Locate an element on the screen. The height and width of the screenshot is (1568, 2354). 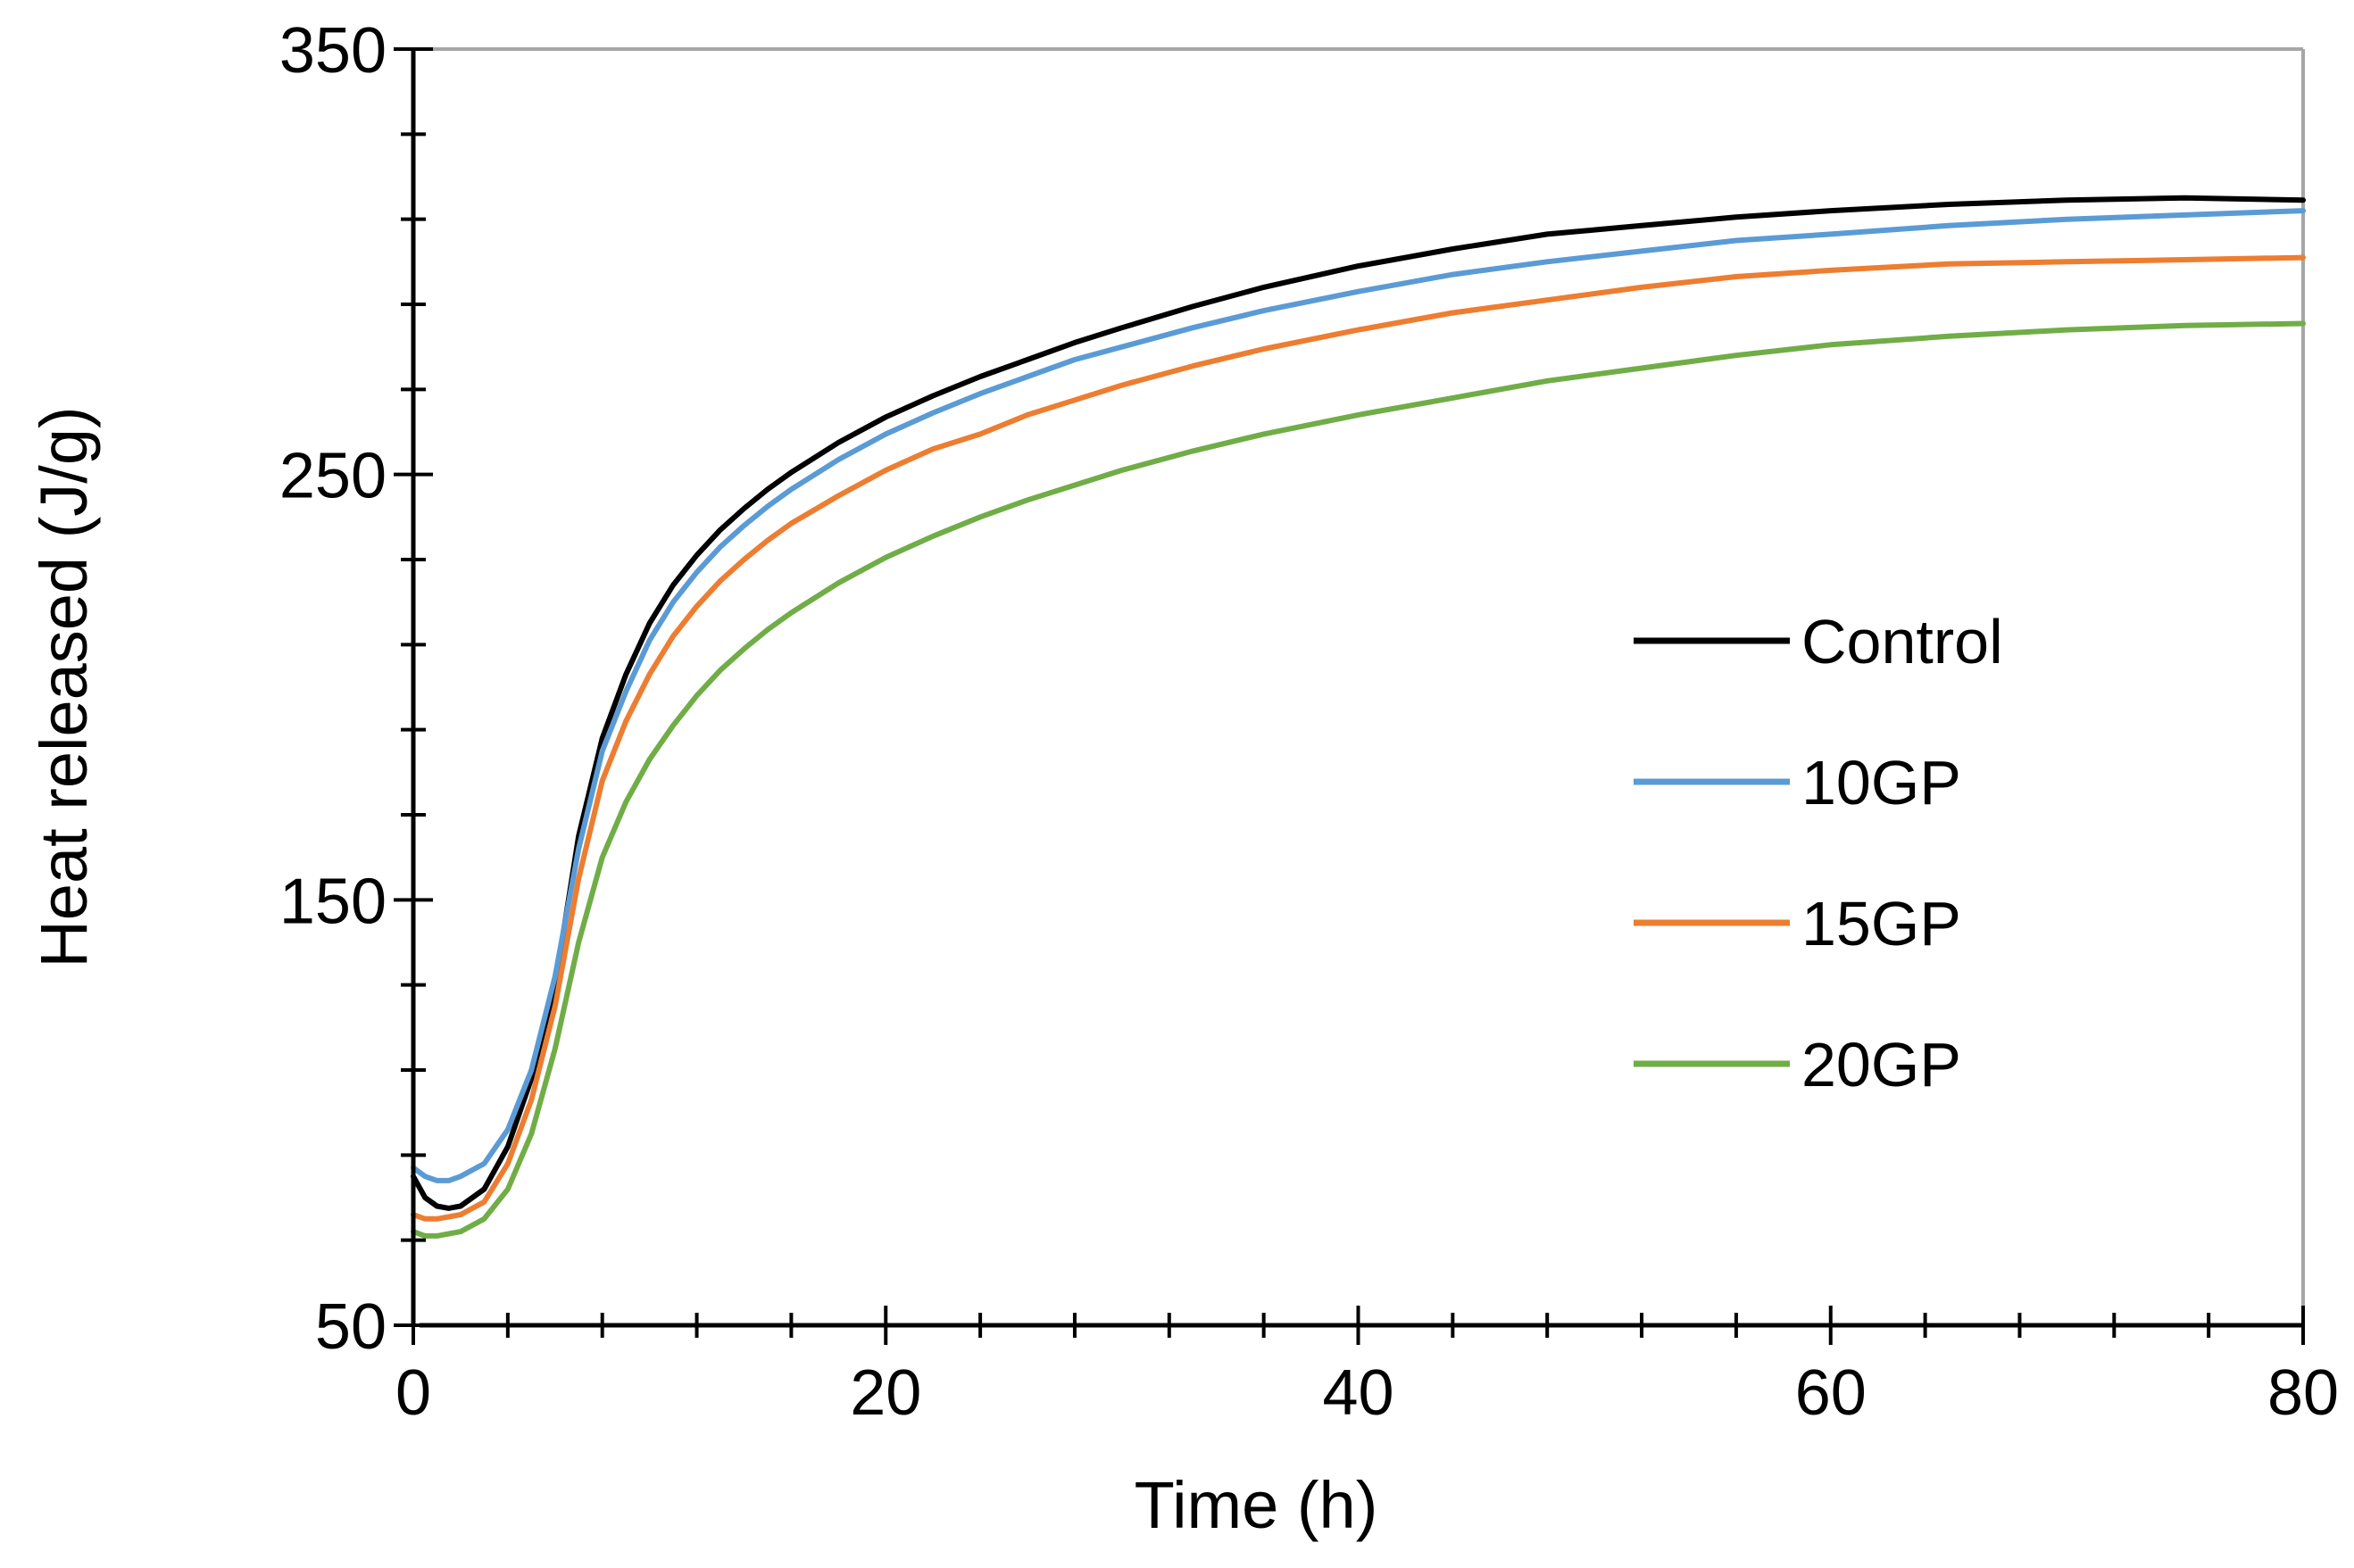
x-tick-label: 60 is located at coordinates (1831, 1393).